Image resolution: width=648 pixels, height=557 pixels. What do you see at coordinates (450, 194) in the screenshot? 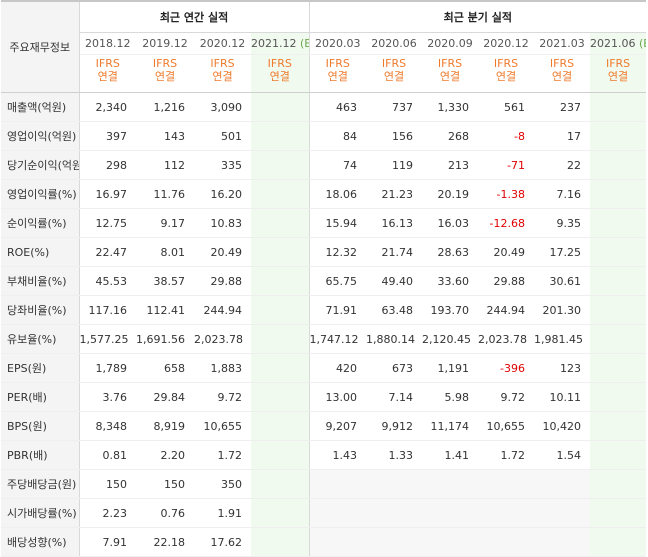
I see `value-cell: 20.19` at bounding box center [450, 194].